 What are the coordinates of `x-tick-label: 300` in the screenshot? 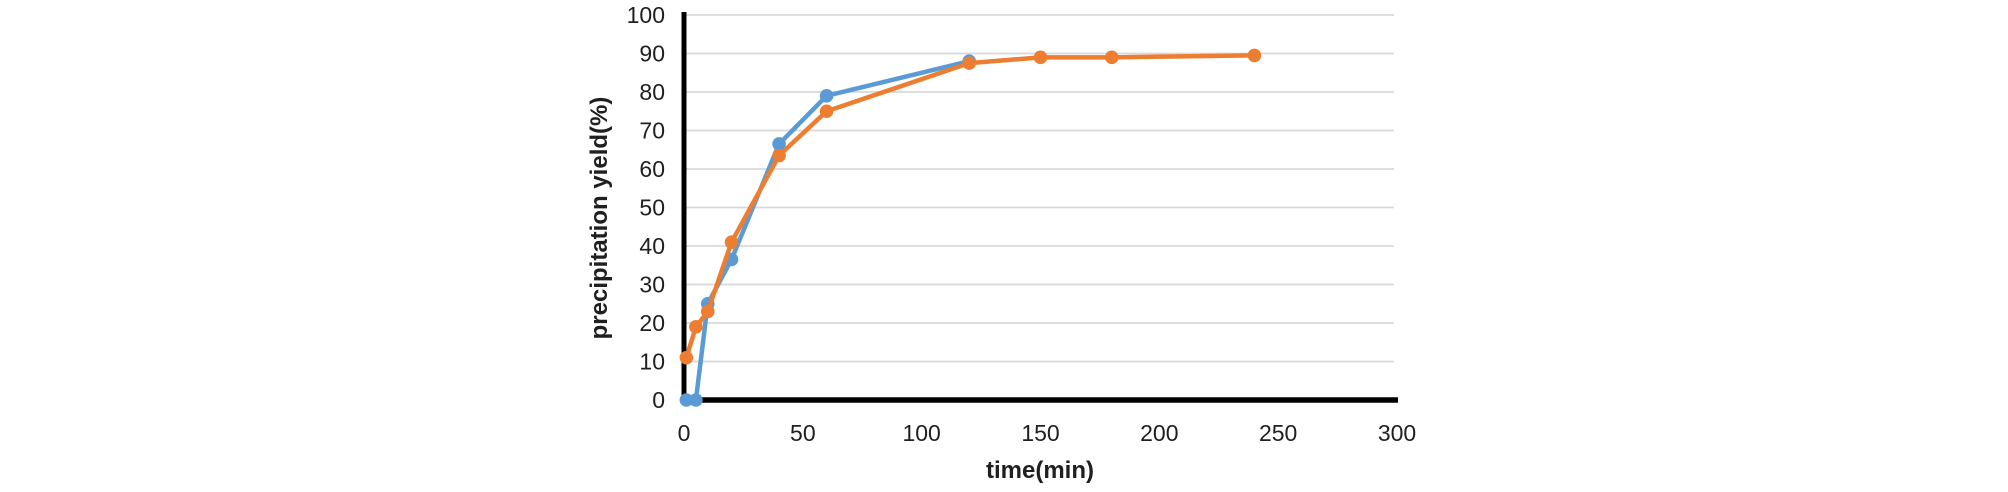 It's located at (1397, 433).